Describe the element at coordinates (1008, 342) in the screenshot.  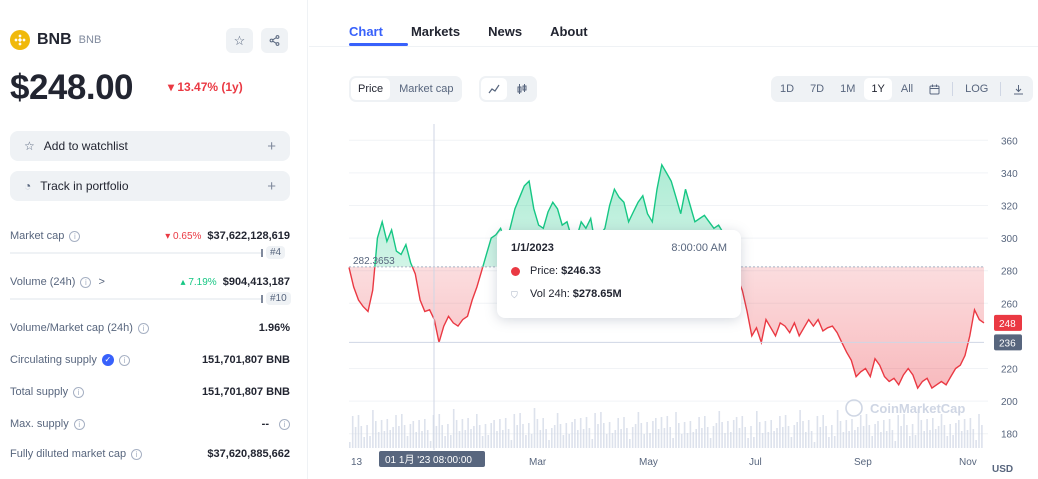
I see `current-line-tag` at that location.